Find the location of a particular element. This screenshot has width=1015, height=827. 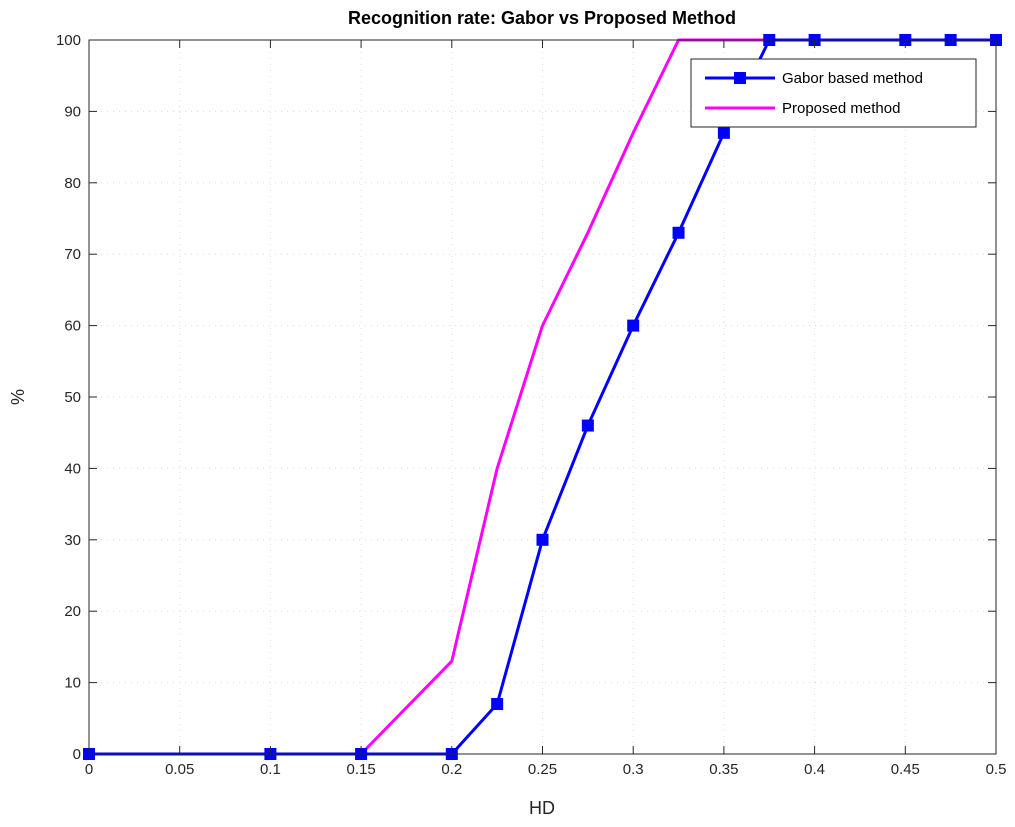

legend-box is located at coordinates (833, 93).